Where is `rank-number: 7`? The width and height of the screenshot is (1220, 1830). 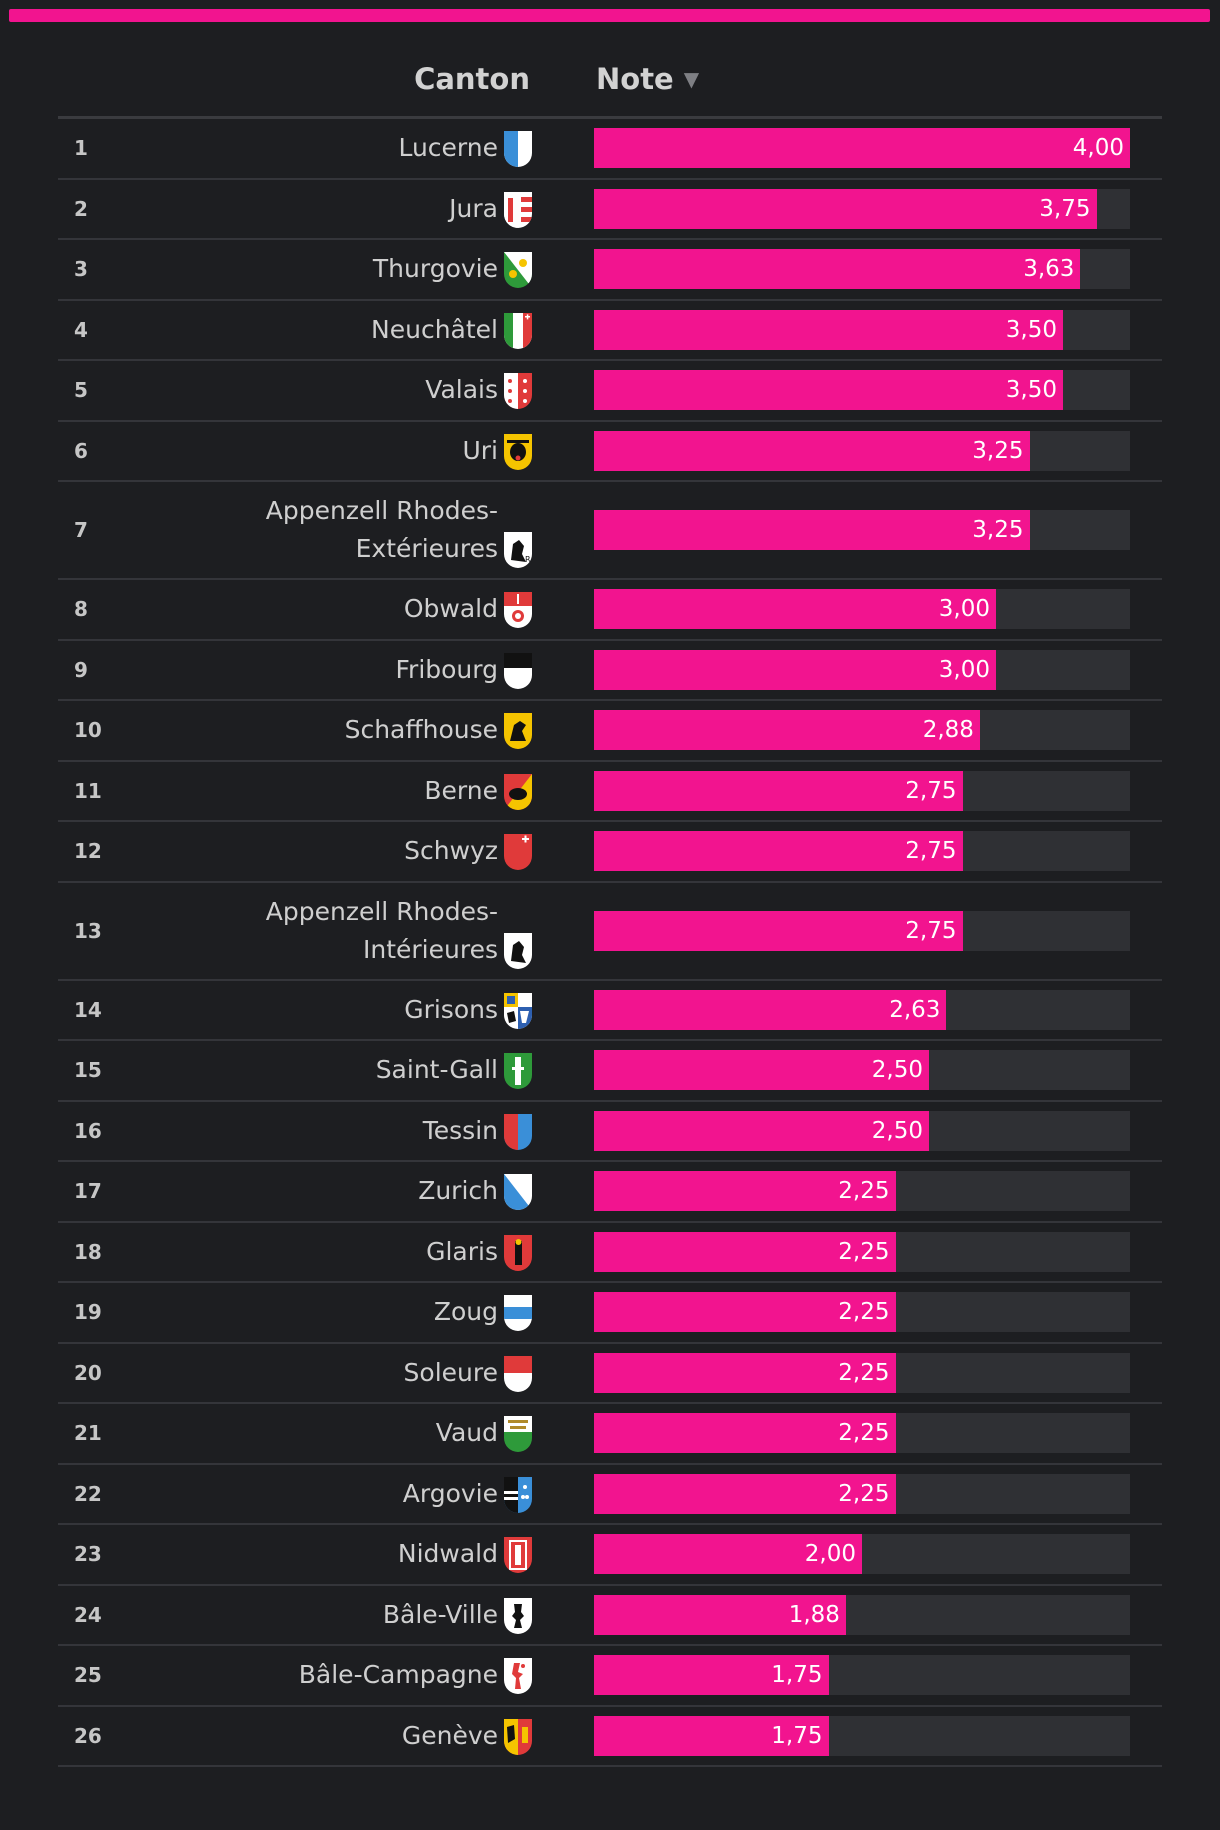 rank-number: 7 is located at coordinates (81, 530).